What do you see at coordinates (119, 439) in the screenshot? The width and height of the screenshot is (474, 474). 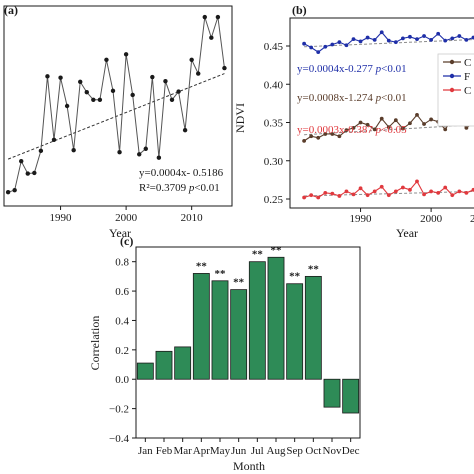 I see `panel-c-y-tick-label: −0.4` at bounding box center [119, 439].